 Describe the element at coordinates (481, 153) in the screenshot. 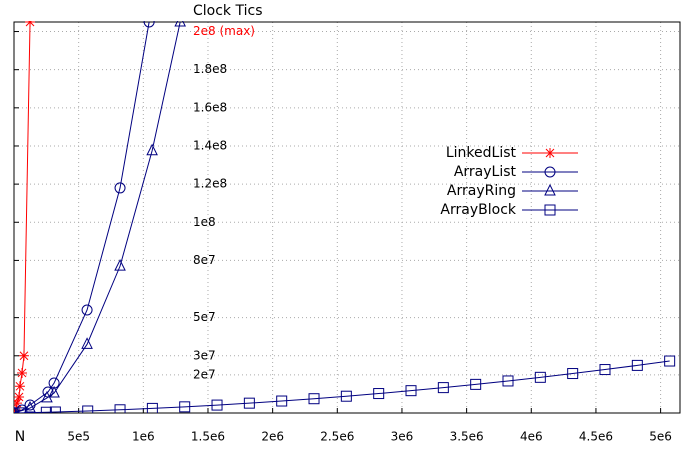

I see `legend-label: LinkedList` at that location.